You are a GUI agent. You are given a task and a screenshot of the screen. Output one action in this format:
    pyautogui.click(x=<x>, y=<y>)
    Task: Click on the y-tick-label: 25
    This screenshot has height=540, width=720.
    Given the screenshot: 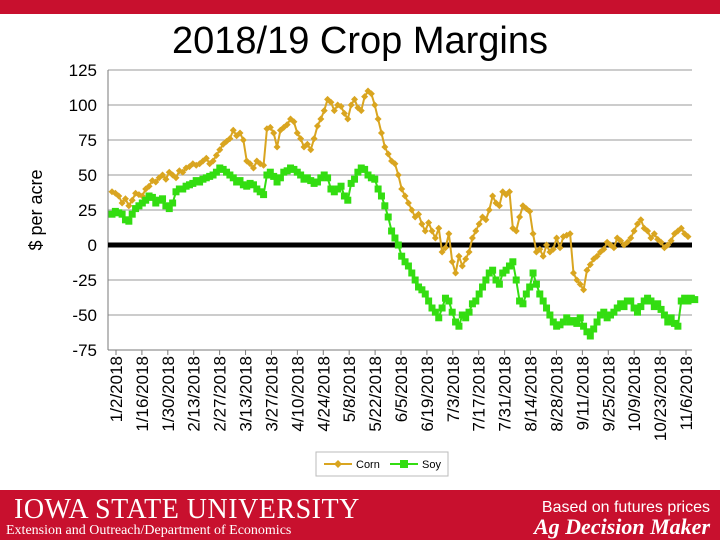 What is the action you would take?
    pyautogui.click(x=87, y=210)
    